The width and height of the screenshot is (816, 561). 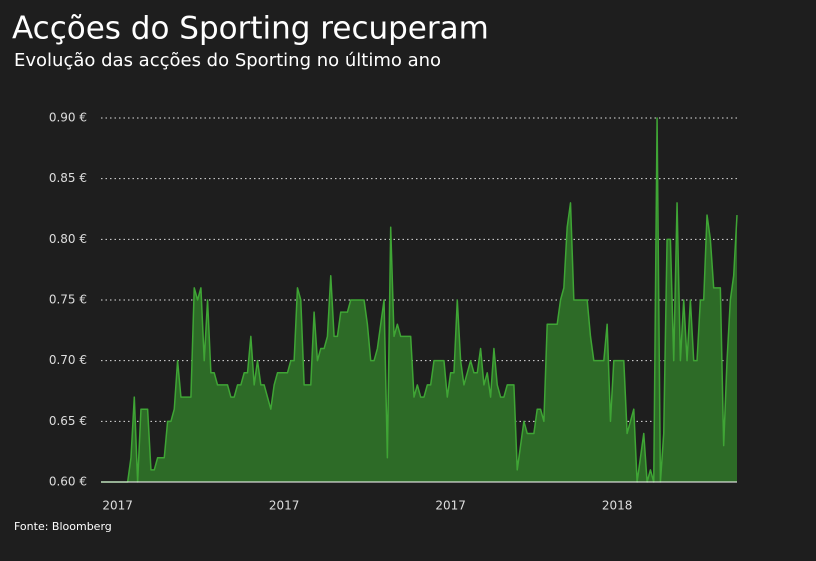 I want to click on y-tick-label: 0.60 €, so click(x=68, y=482).